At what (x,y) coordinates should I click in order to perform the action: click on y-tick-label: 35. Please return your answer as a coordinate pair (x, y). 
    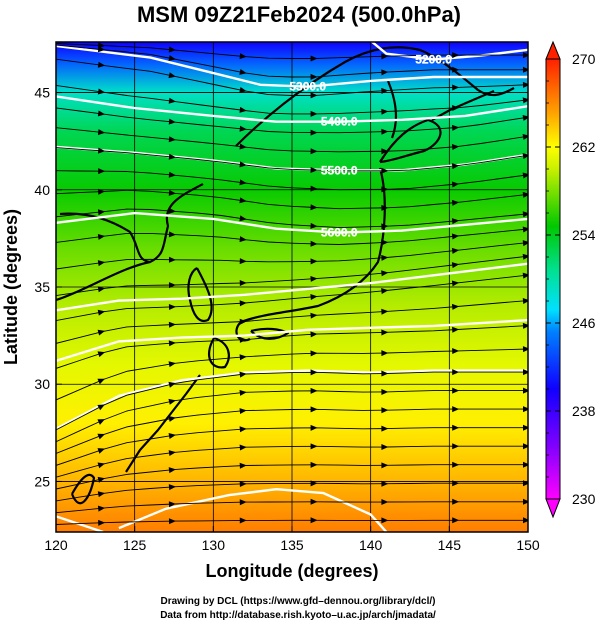
    Looking at the image, I should click on (42, 287).